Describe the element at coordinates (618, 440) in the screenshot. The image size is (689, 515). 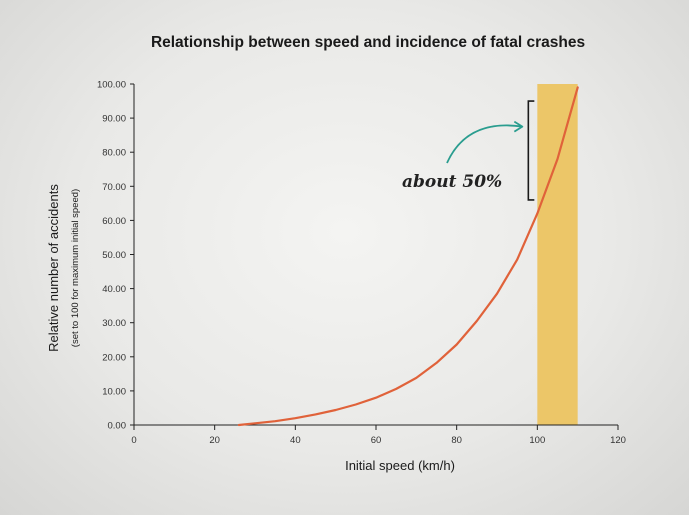
I see `x-tick-label: 120` at that location.